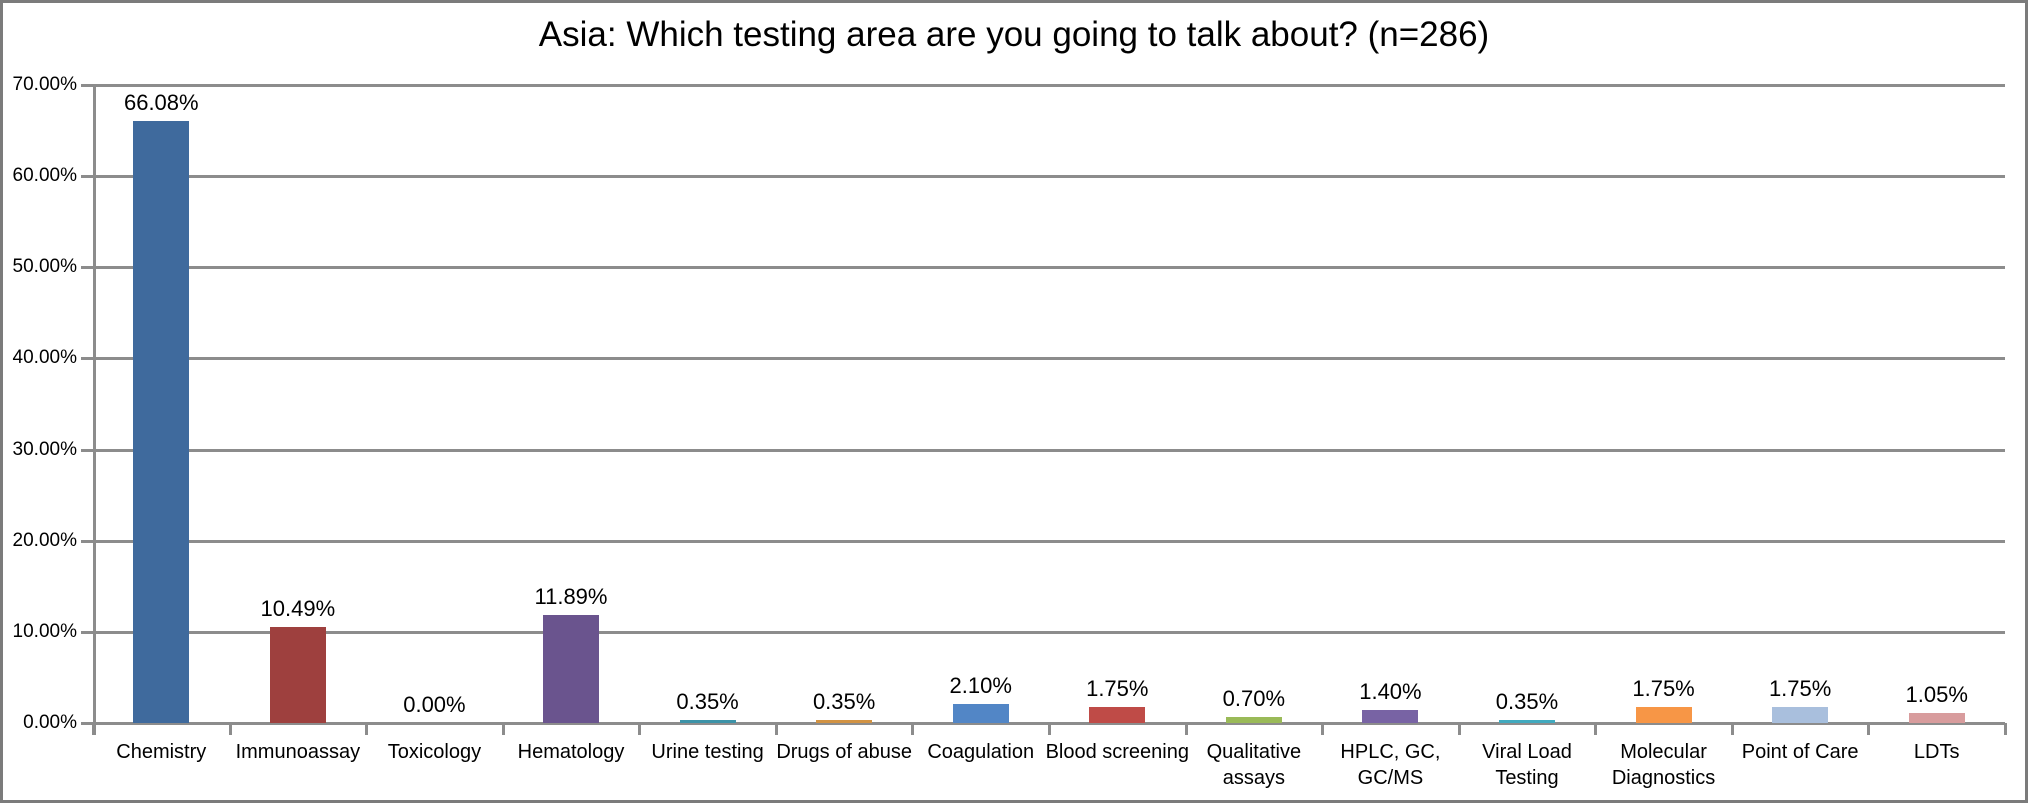 Image resolution: width=2028 pixels, height=803 pixels. I want to click on x-axis-category-label: Toxicology, so click(434, 752).